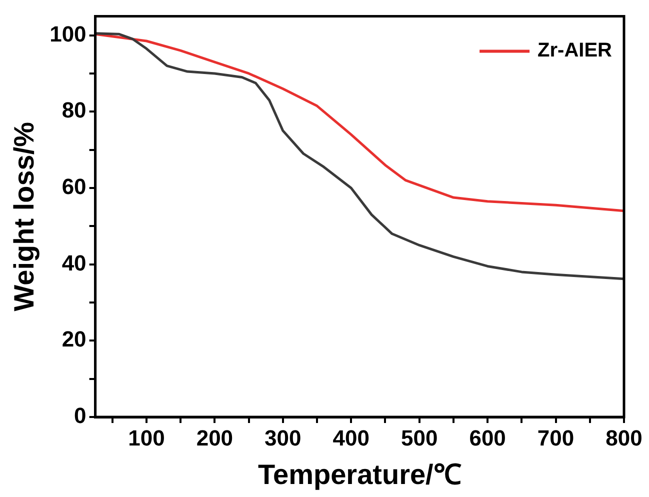  Describe the element at coordinates (351, 437) in the screenshot. I see `x-tick-label: 400` at that location.